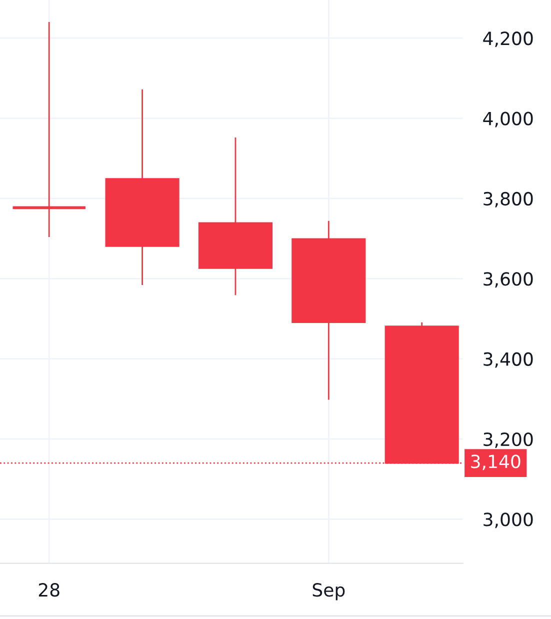  Describe the element at coordinates (328, 591) in the screenshot. I see `x-tick-label: Sep` at that location.